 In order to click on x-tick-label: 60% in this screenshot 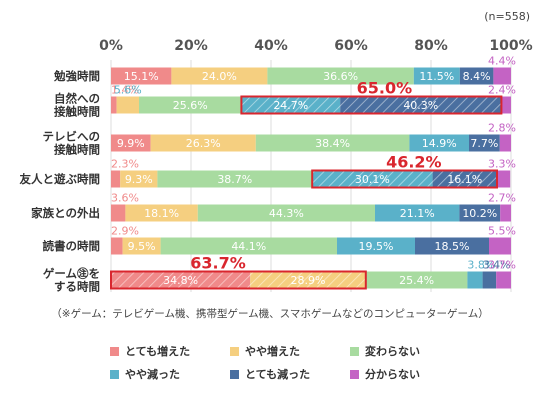, I will do `click(351, 46)`.